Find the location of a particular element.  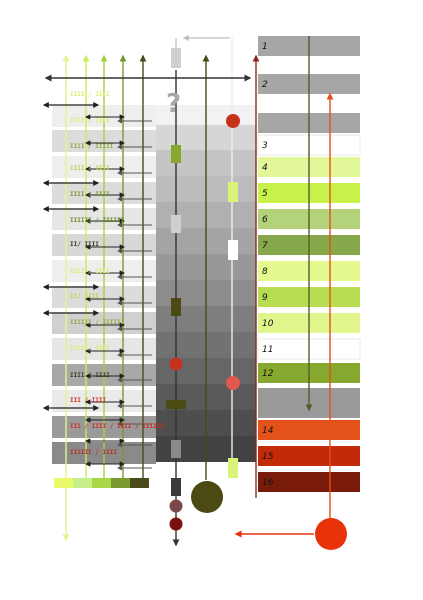

marker-gray is located at coordinates (176, 449).